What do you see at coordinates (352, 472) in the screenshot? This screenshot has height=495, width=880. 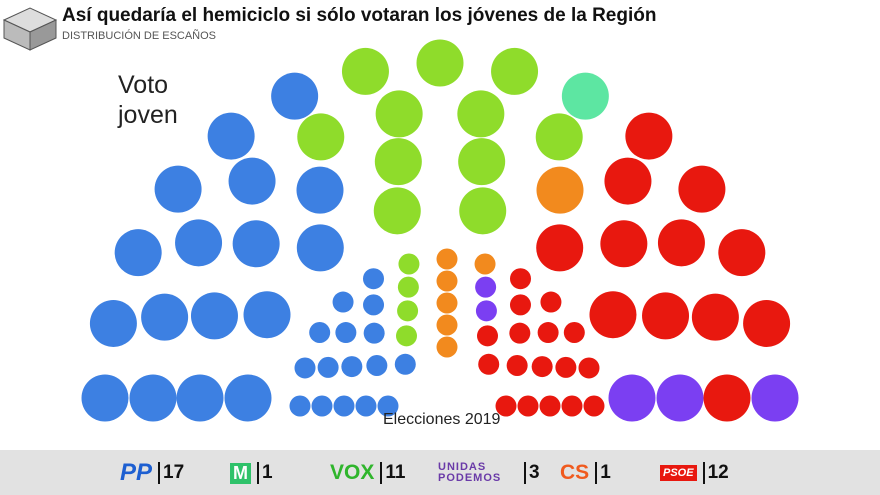 I see `party-logo: VOX` at bounding box center [352, 472].